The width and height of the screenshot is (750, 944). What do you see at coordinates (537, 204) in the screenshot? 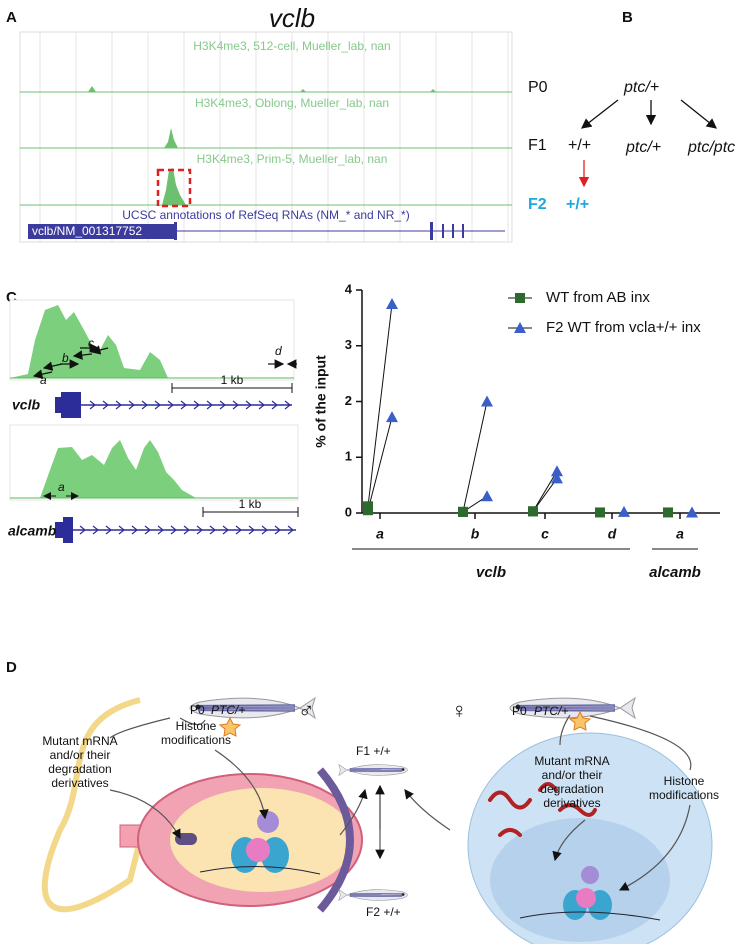
I see `generation: F2` at bounding box center [537, 204].